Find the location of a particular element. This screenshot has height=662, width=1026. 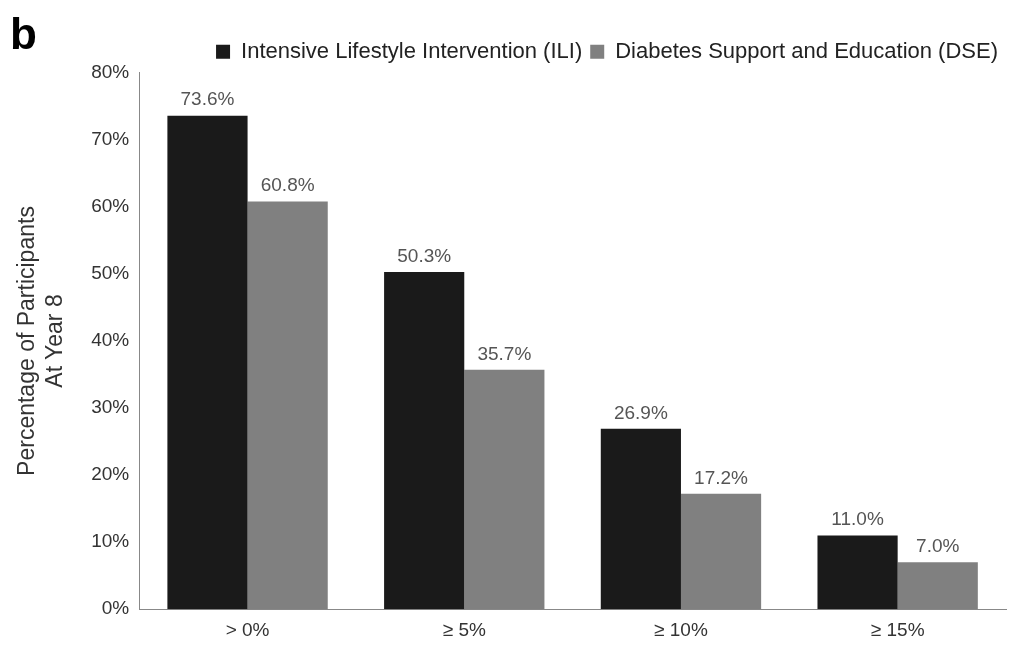

y-tick-label: 20% is located at coordinates (110, 474).